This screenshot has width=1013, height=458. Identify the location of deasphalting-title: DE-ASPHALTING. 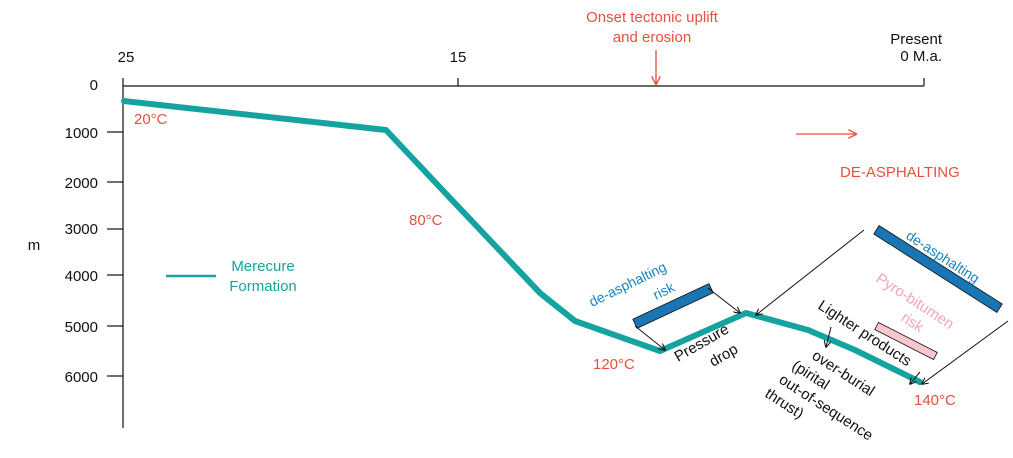
(900, 172).